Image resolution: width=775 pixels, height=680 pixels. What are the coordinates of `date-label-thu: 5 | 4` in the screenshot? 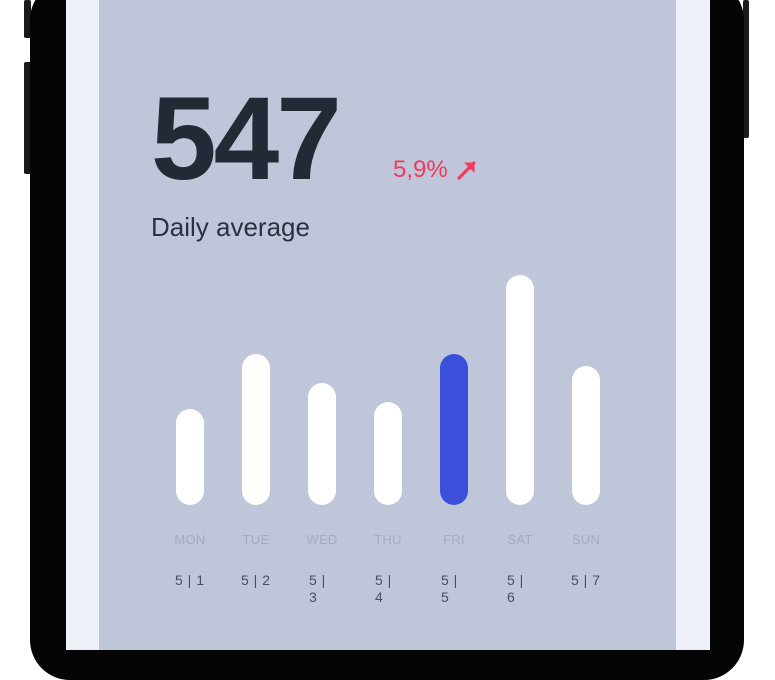 It's located at (383, 588).